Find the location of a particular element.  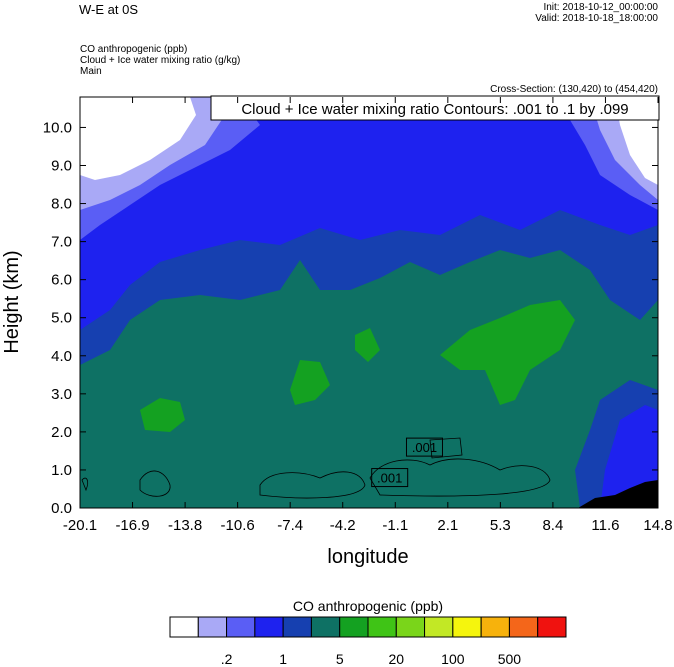

x-tick-label: -20.1 is located at coordinates (80, 525).